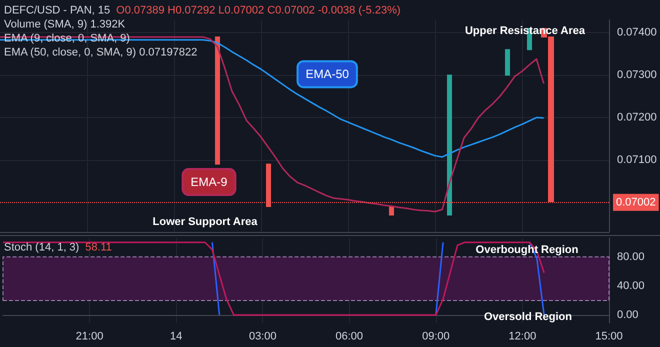  I want to click on ref-line-label: 0.07002, so click(636, 202).